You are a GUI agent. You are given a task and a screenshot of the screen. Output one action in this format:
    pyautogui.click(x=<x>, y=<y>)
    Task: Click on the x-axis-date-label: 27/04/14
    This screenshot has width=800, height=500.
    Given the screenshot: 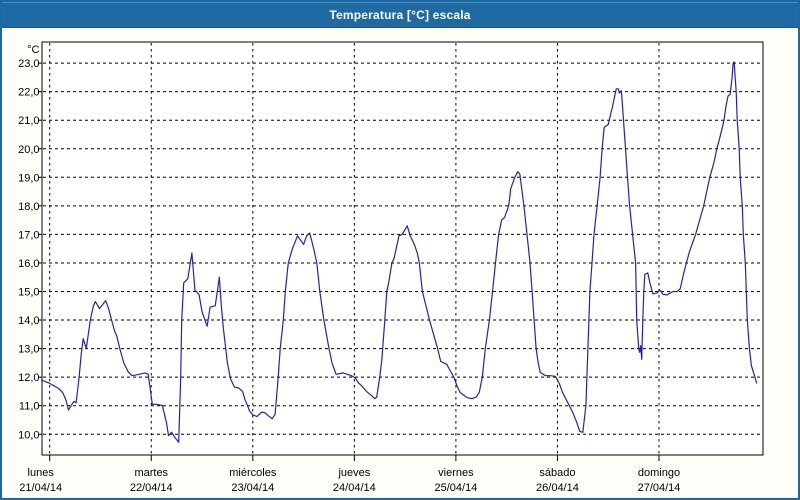 What is the action you would take?
    pyautogui.click(x=659, y=488)
    